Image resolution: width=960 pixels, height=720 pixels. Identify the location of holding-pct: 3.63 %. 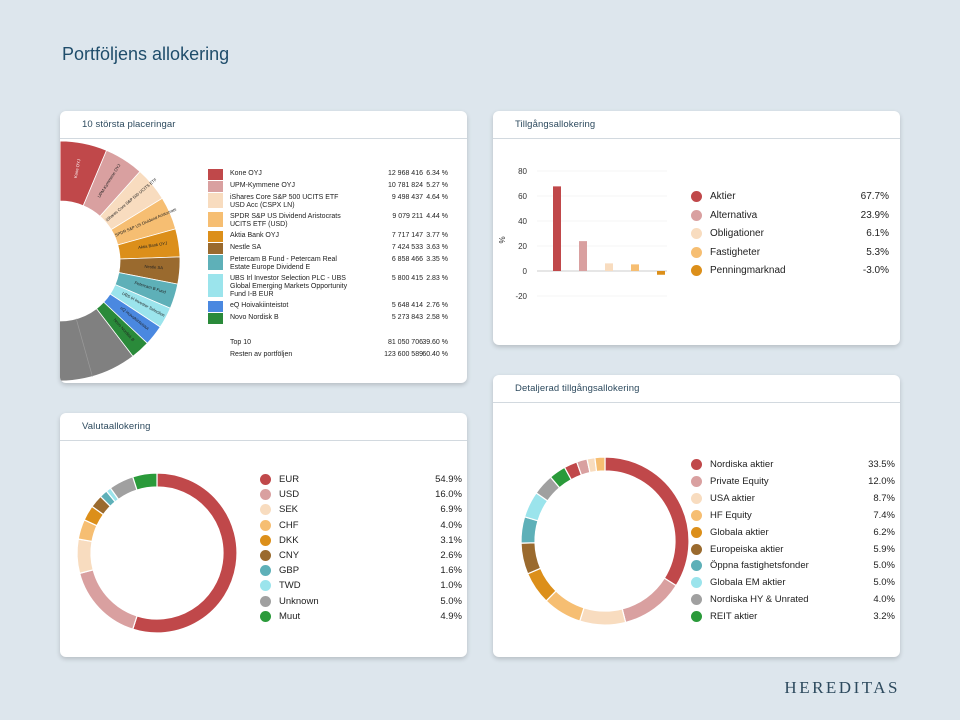
(437, 247).